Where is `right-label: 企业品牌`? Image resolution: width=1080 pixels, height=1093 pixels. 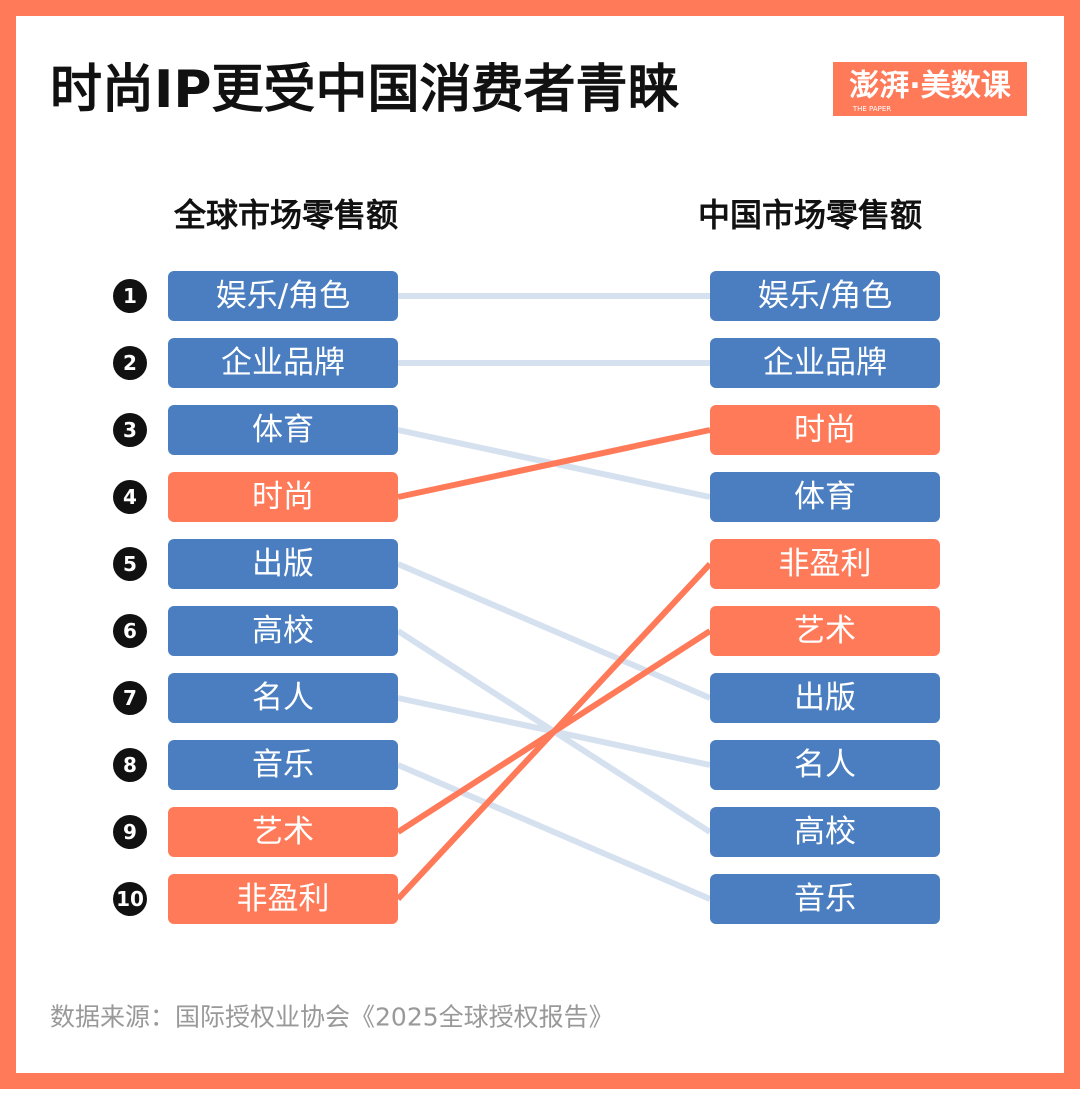 right-label: 企业品牌 is located at coordinates (825, 363).